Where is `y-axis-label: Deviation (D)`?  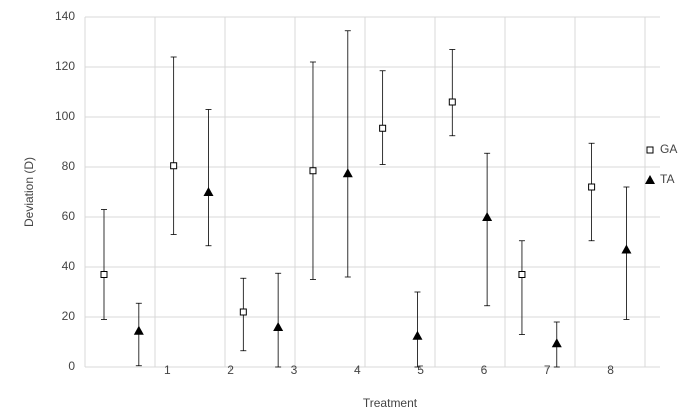 y-axis-label: Deviation (D) is located at coordinates (29, 192).